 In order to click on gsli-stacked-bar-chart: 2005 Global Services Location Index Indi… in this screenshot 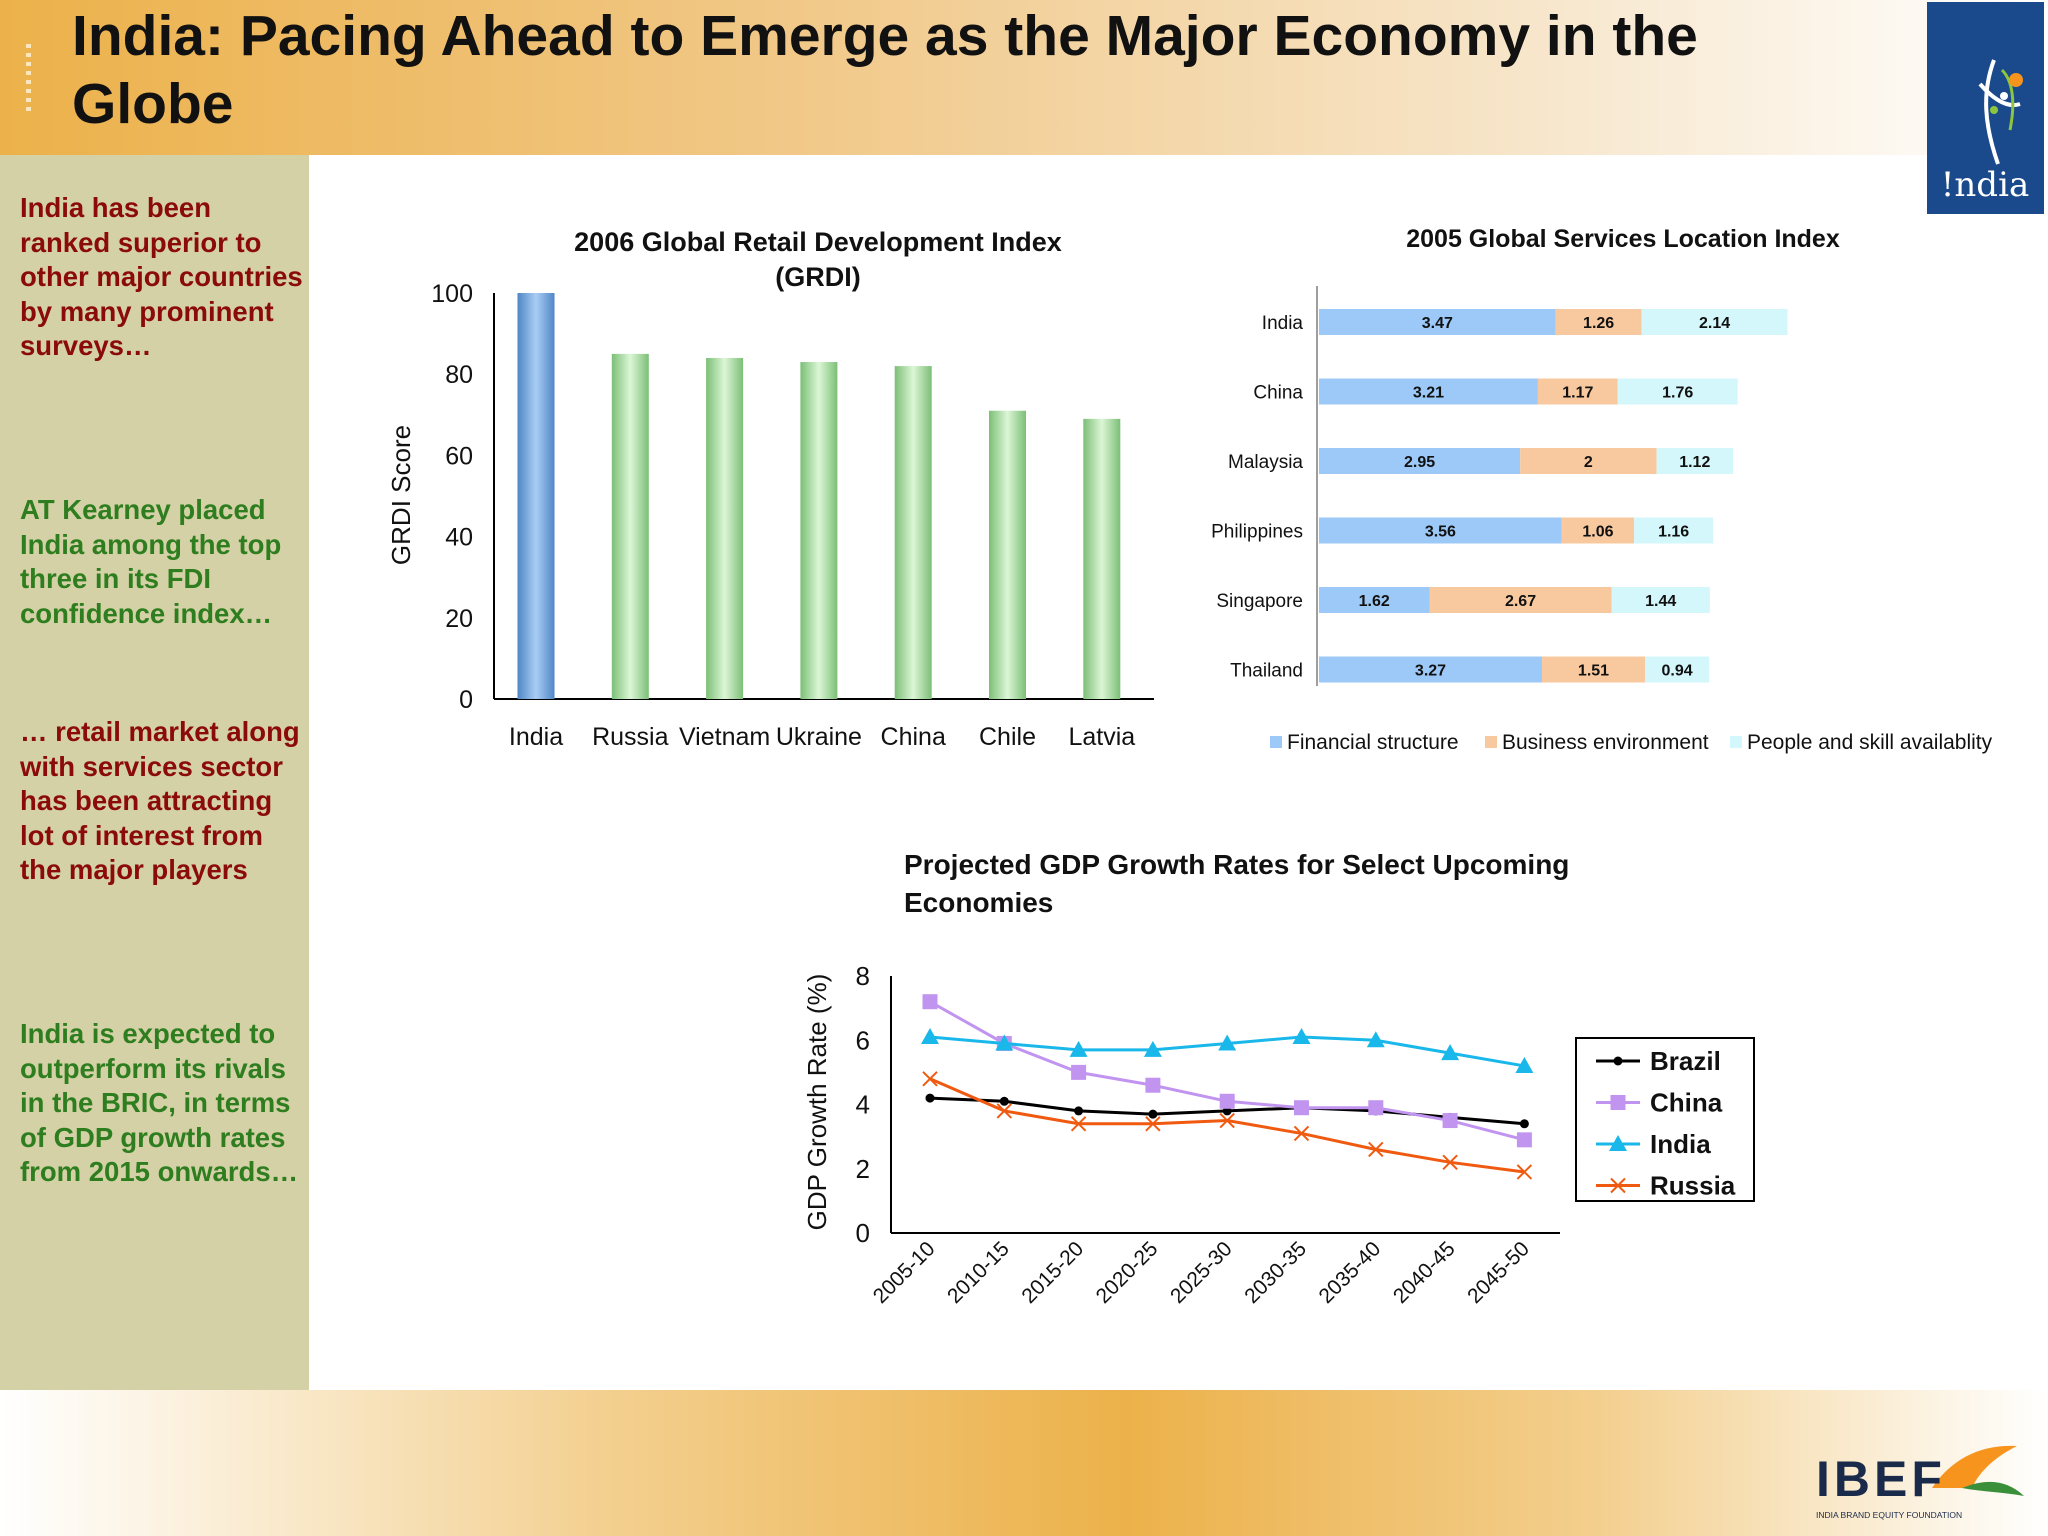, I will do `click(1602, 489)`.